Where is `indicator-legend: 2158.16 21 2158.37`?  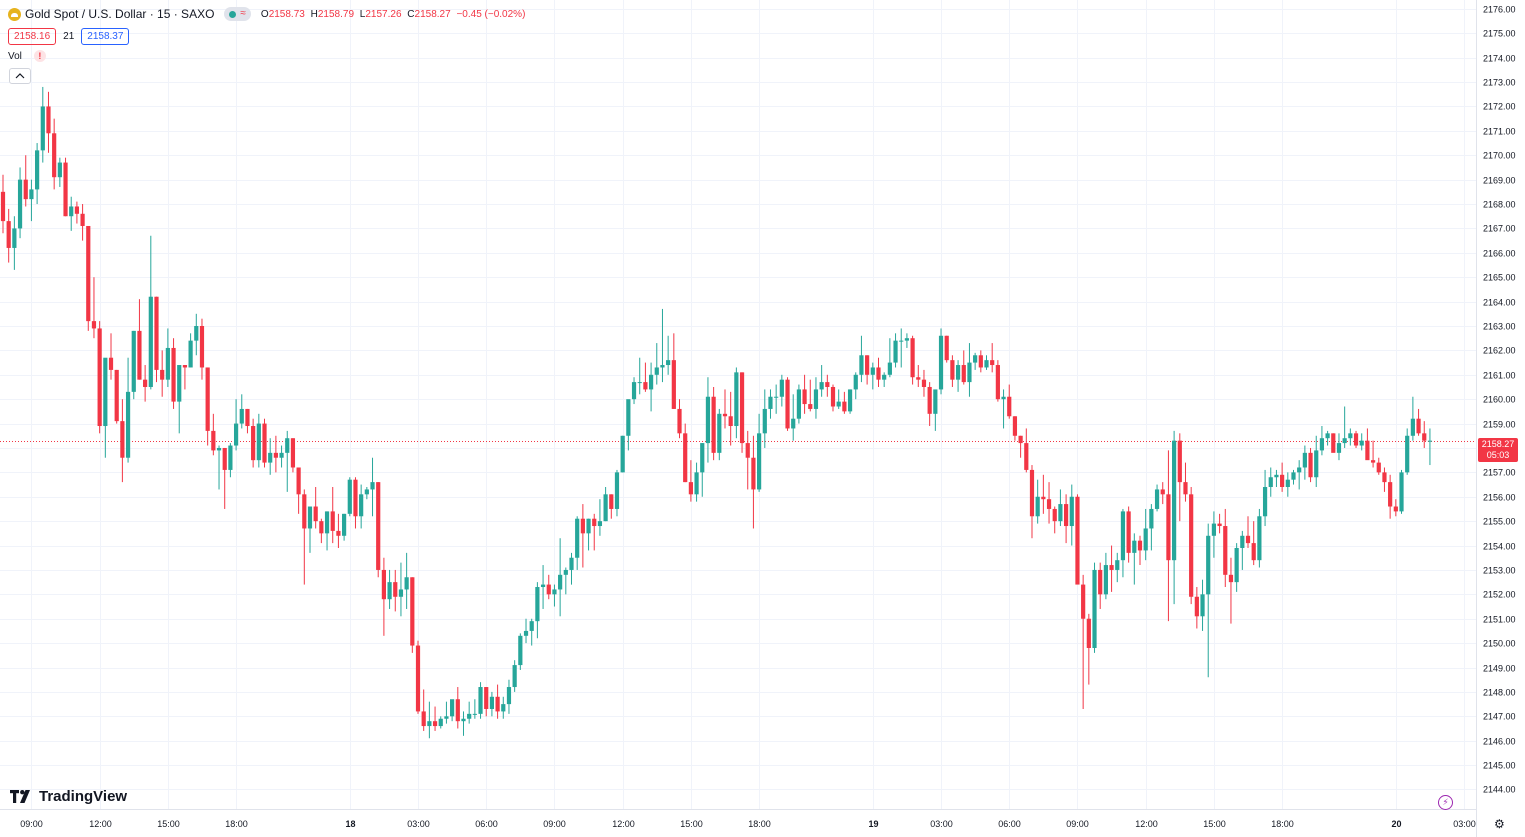
indicator-legend: 2158.16 21 2158.37 is located at coordinates (69, 36).